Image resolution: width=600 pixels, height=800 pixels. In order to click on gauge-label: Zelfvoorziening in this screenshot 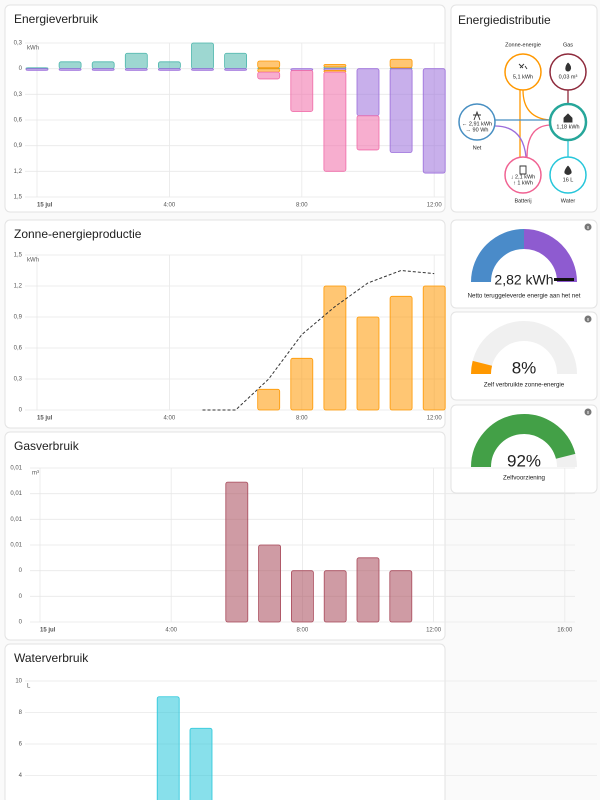, I will do `click(524, 478)`.